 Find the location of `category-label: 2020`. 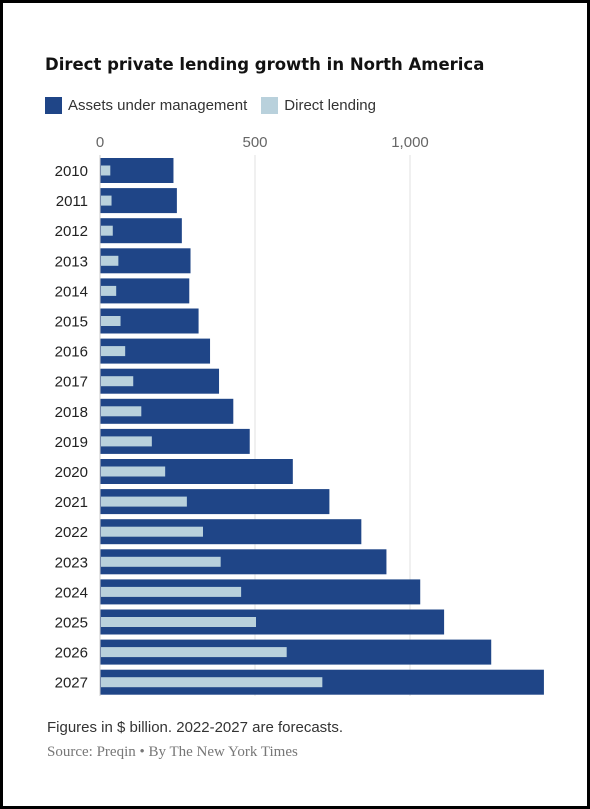

category-label: 2020 is located at coordinates (71, 472).